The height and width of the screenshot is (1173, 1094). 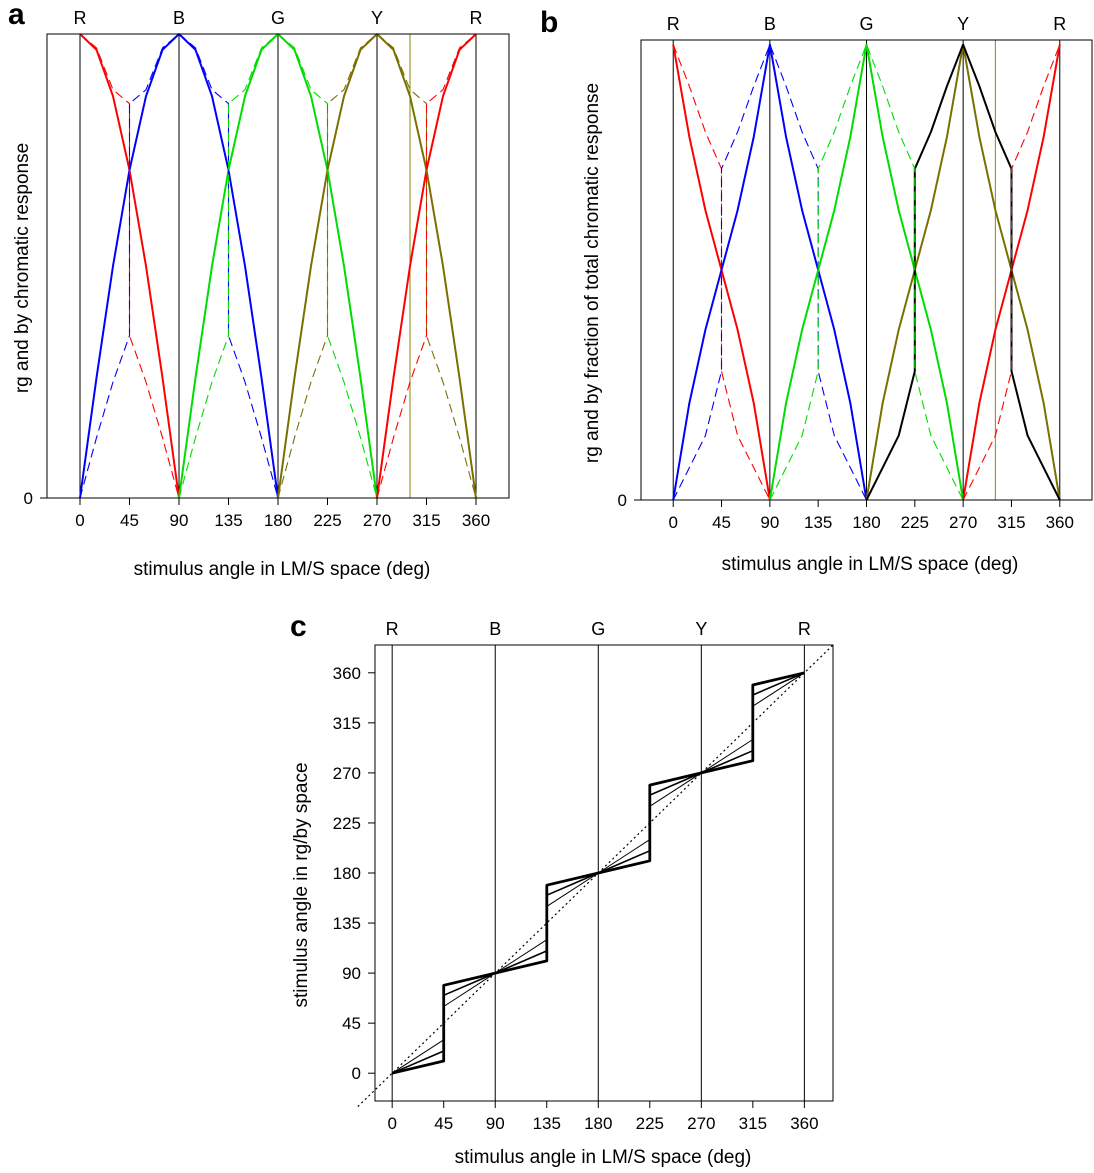 What do you see at coordinates (347, 773) in the screenshot?
I see `panel-c-y-tick-label-6: 270` at bounding box center [347, 773].